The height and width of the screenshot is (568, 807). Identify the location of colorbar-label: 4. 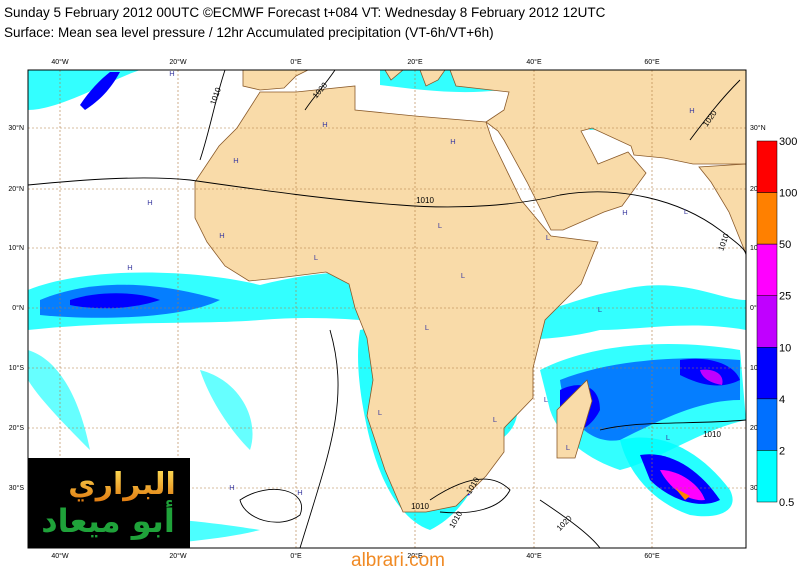
(782, 400).